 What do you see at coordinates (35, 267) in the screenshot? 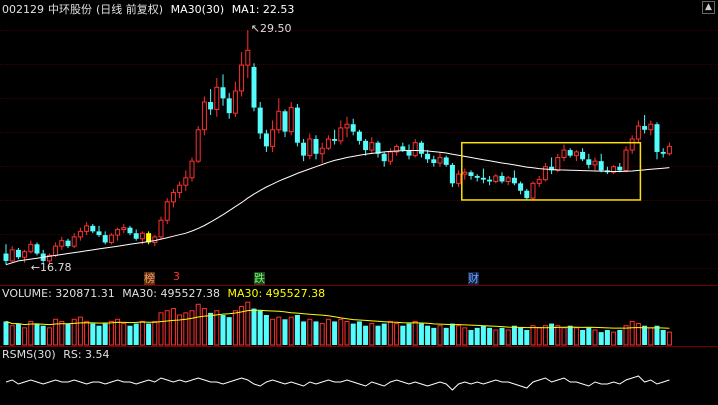
I see `arrow-icon: ←` at bounding box center [35, 267].